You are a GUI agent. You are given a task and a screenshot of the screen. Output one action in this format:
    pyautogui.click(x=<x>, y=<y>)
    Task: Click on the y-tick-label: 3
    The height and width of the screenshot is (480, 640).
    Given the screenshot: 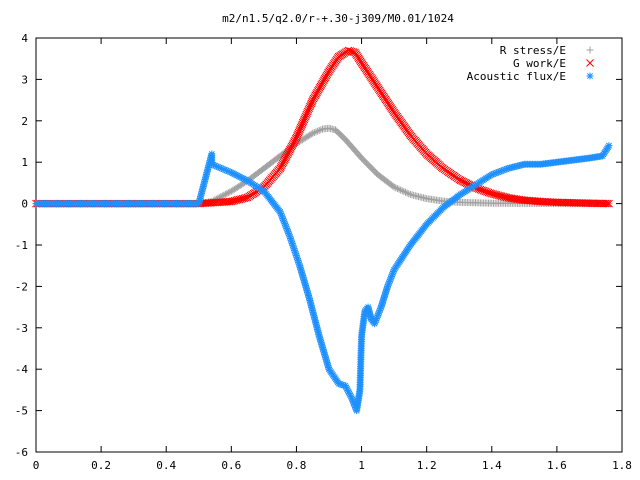 What is the action you would take?
    pyautogui.click(x=24, y=79)
    